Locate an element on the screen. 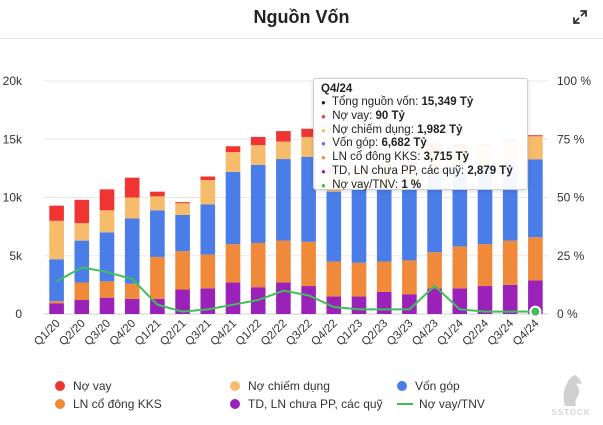 The width and height of the screenshot is (603, 425). legend-item: Nợ vay/TNV is located at coordinates (441, 404).